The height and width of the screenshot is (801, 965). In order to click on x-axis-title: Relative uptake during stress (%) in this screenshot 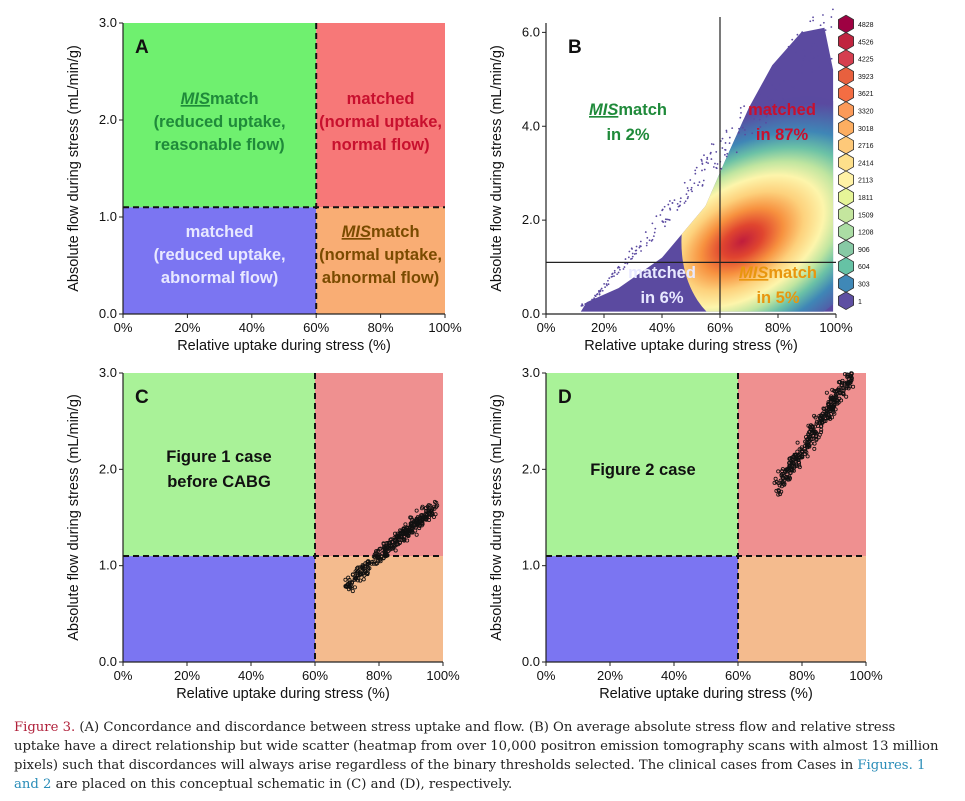, I will do `click(691, 346)`.